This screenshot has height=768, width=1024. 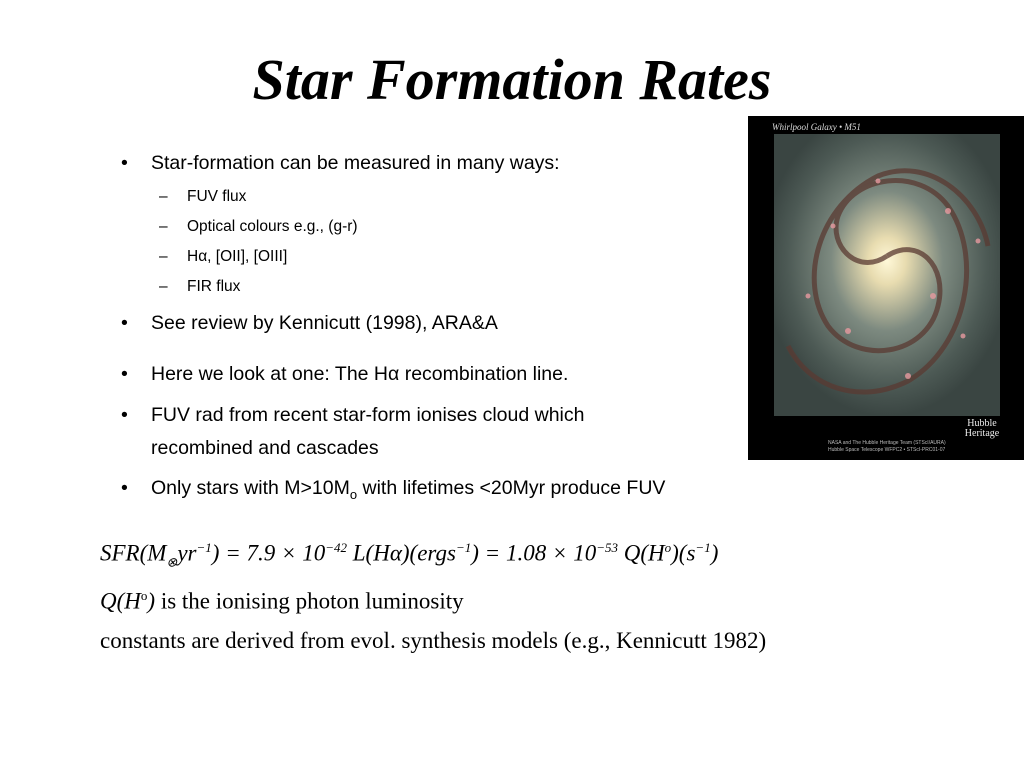 What do you see at coordinates (268, 553) in the screenshot?
I see `eq-part: ) = 7.9 × 10` at bounding box center [268, 553].